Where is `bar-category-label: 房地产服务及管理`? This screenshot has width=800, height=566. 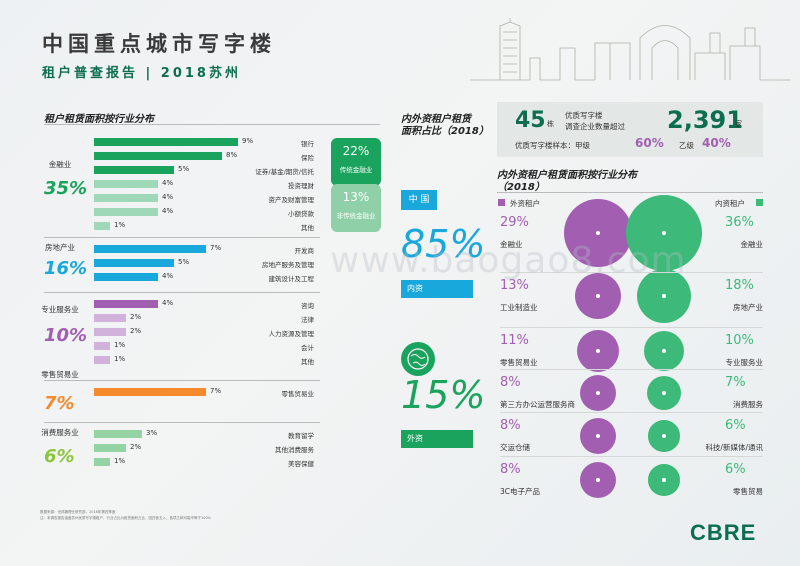 bar-category-label: 房地产服务及管理 is located at coordinates (288, 265).